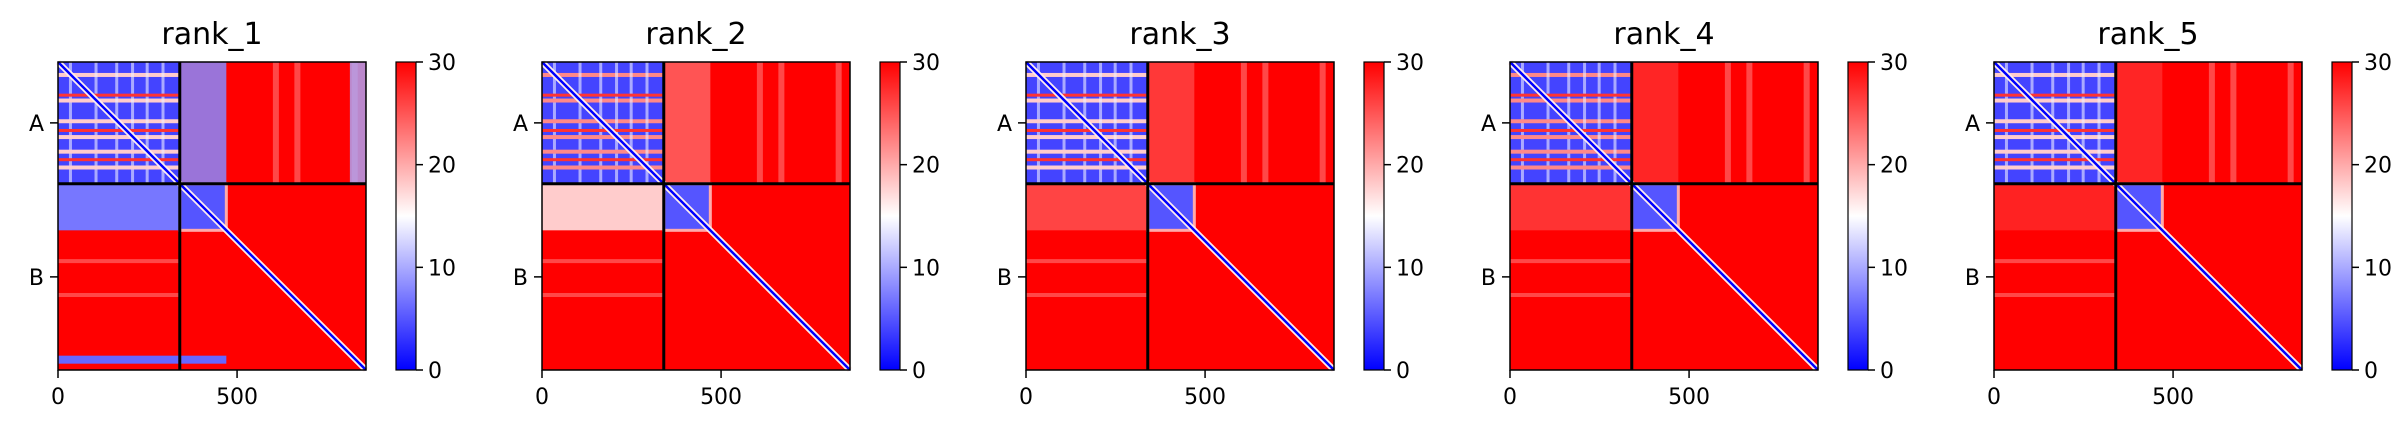  I want to click on panel-title: rank_4, so click(1663, 34).